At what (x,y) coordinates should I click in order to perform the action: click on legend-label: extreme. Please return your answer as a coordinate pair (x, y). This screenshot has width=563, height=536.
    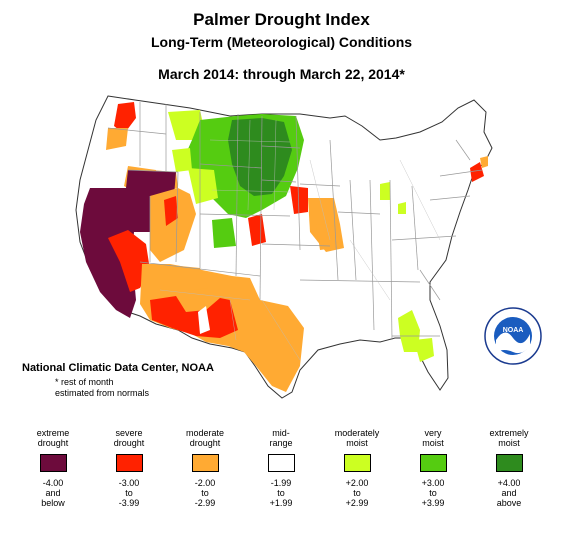
    Looking at the image, I should click on (53, 433).